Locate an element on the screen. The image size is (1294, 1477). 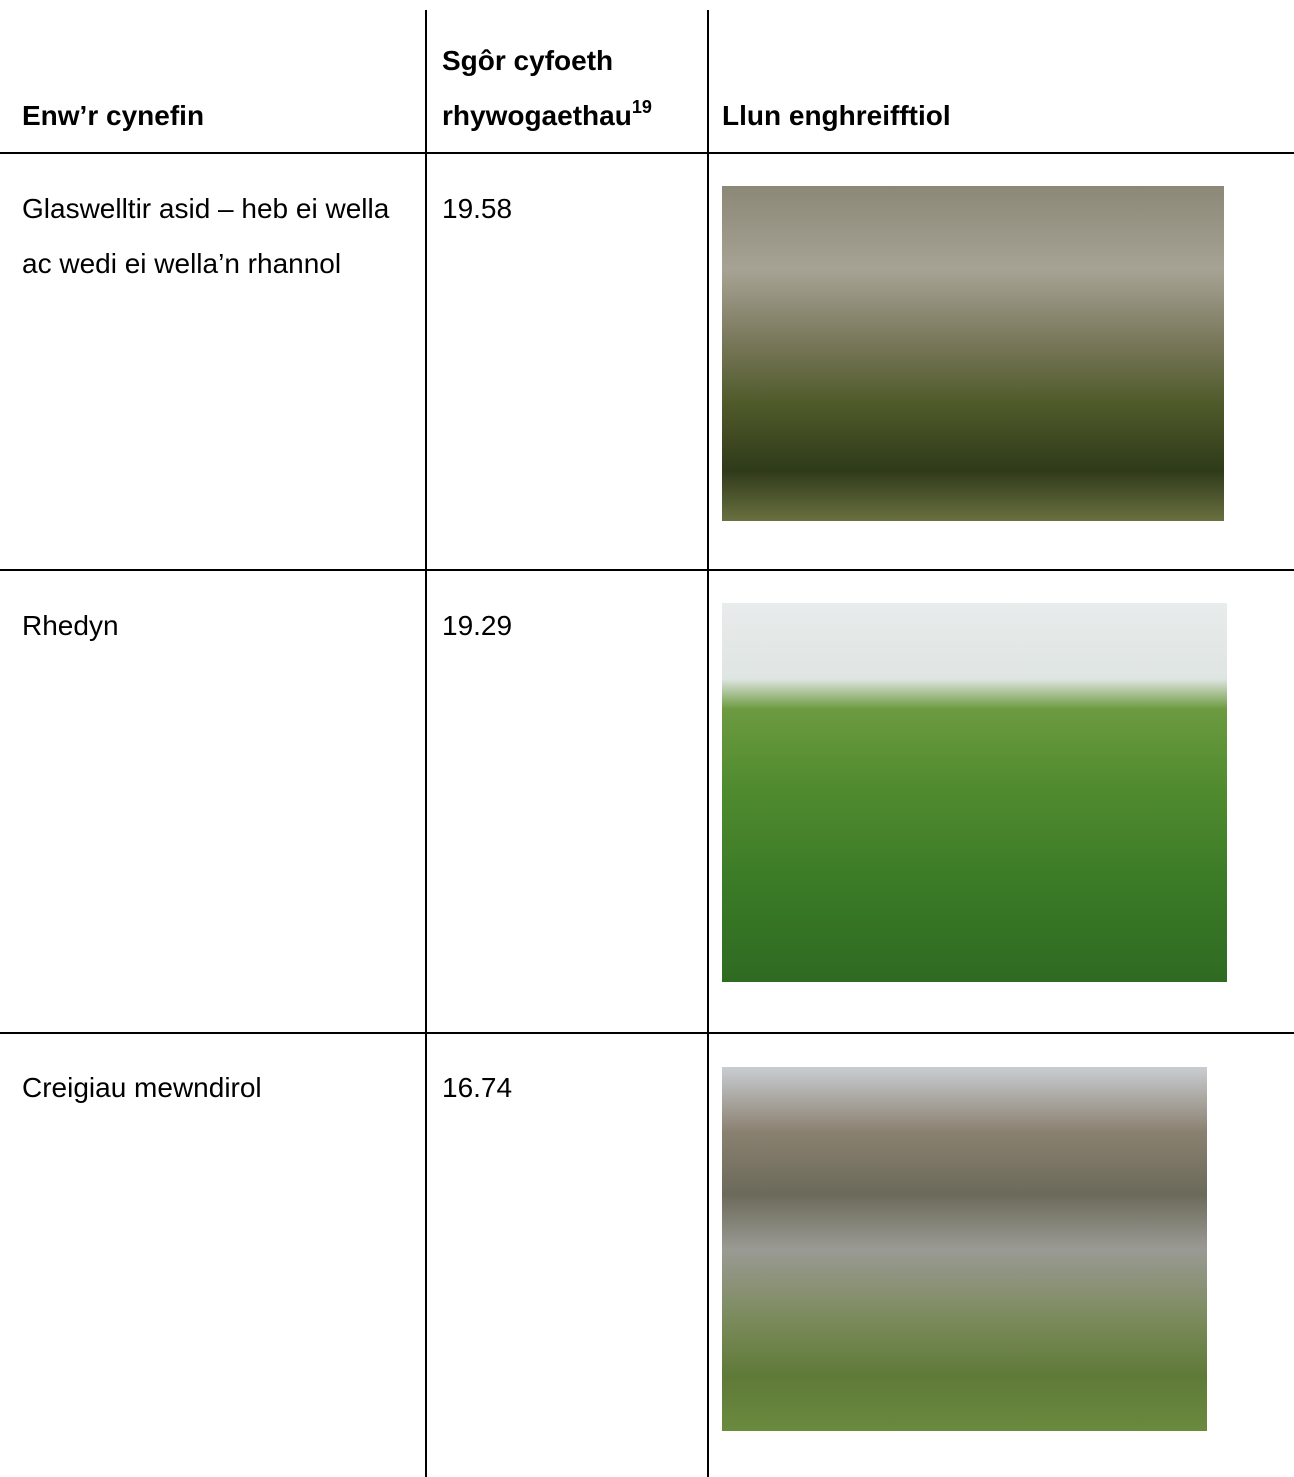
header-cell: Llun enghreifftiol is located at coordinates (836, 115).